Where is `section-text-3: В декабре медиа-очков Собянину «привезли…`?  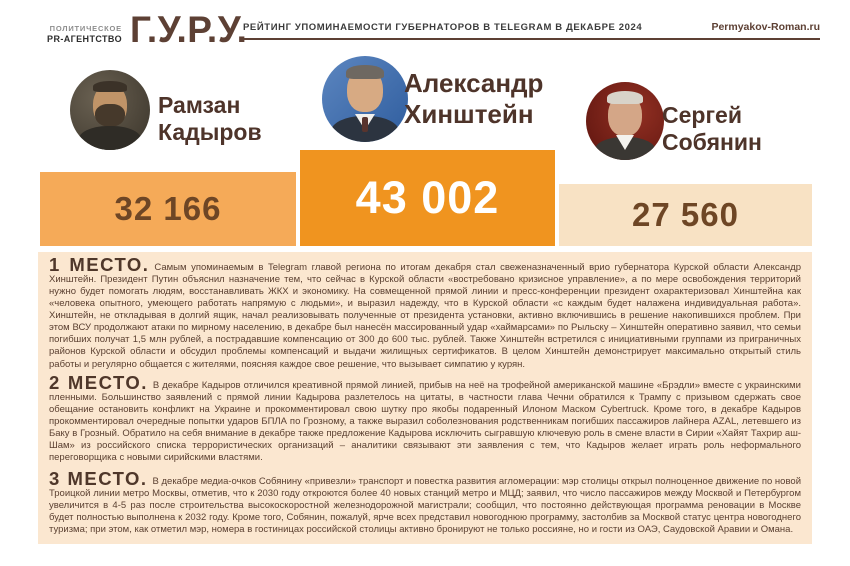 section-text-3: В декабре медиа-очков Собянину «привезли… is located at coordinates (425, 506).